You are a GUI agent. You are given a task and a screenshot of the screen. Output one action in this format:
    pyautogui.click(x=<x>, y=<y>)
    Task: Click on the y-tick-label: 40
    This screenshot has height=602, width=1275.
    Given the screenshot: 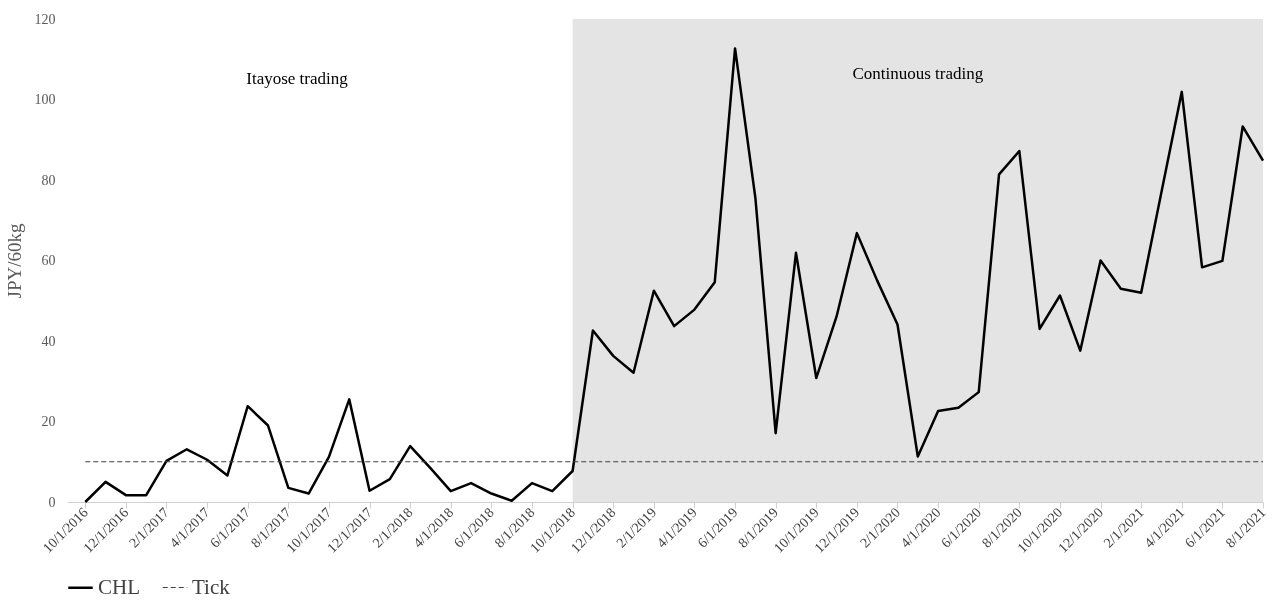 What is the action you would take?
    pyautogui.click(x=48, y=341)
    